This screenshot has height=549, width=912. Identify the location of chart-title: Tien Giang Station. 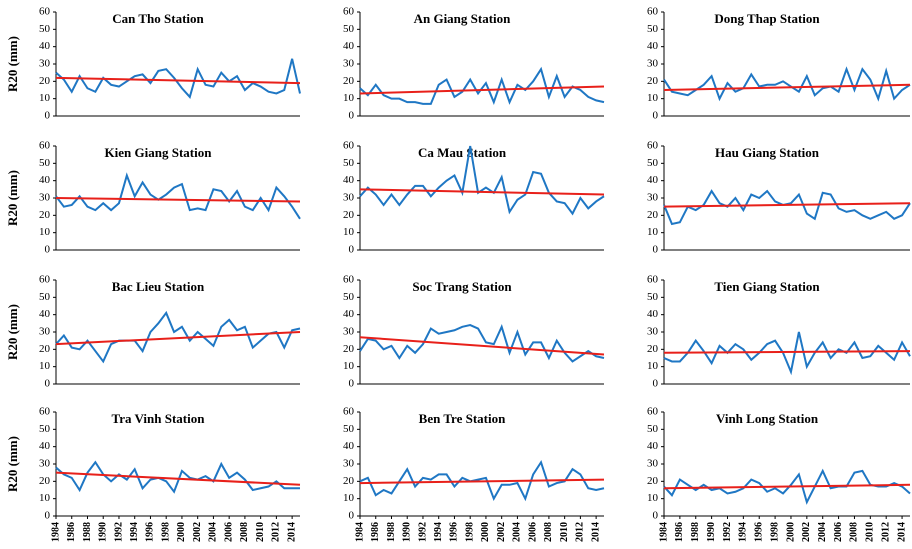
(767, 286).